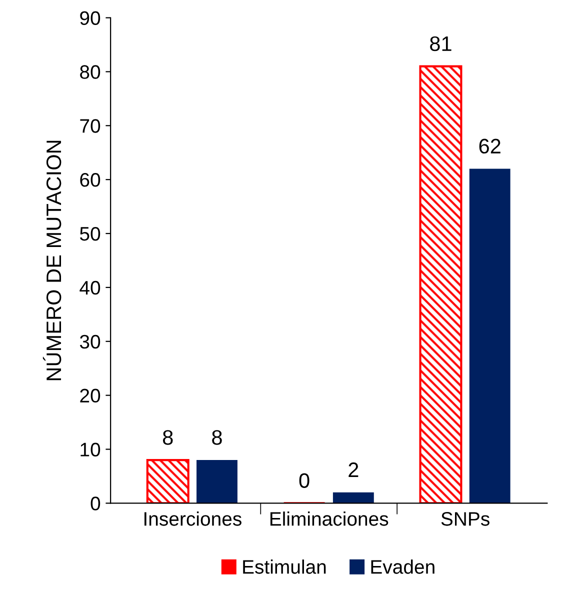 The height and width of the screenshot is (592, 567). I want to click on y-tick-label: 60, so click(90, 180).